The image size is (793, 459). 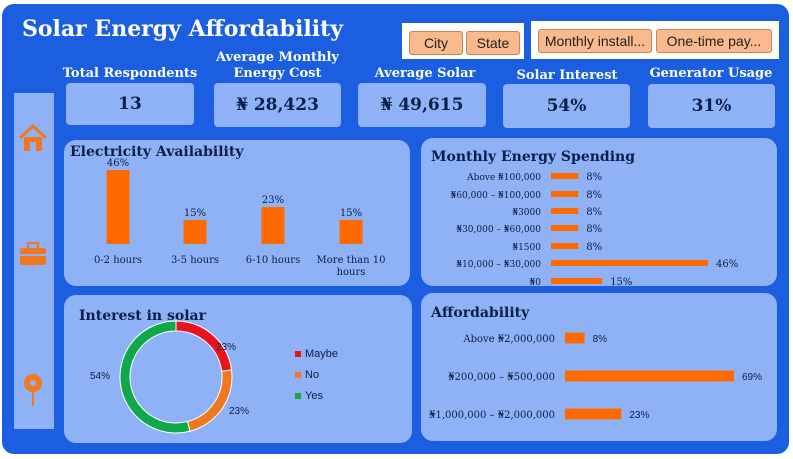 What do you see at coordinates (100, 376) in the screenshot?
I see `interest-data-label: 54%` at bounding box center [100, 376].